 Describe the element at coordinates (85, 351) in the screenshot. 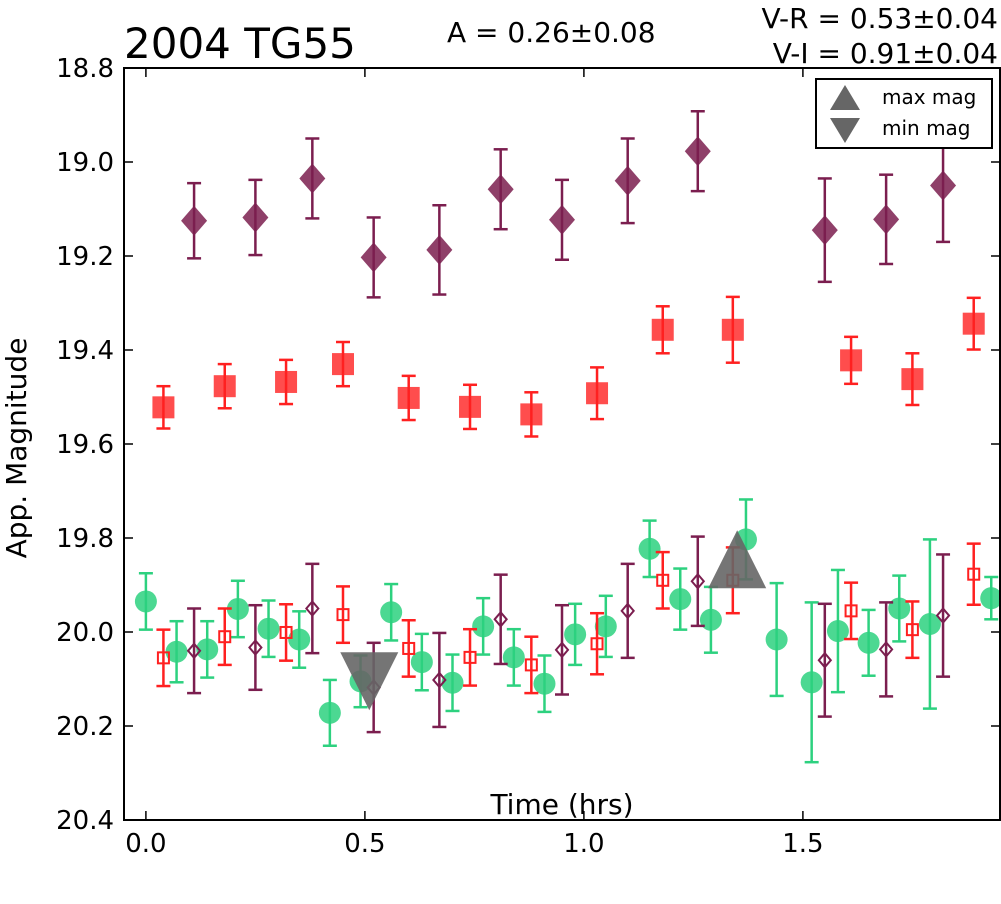

I see `y-tick-label: 19.4` at that location.